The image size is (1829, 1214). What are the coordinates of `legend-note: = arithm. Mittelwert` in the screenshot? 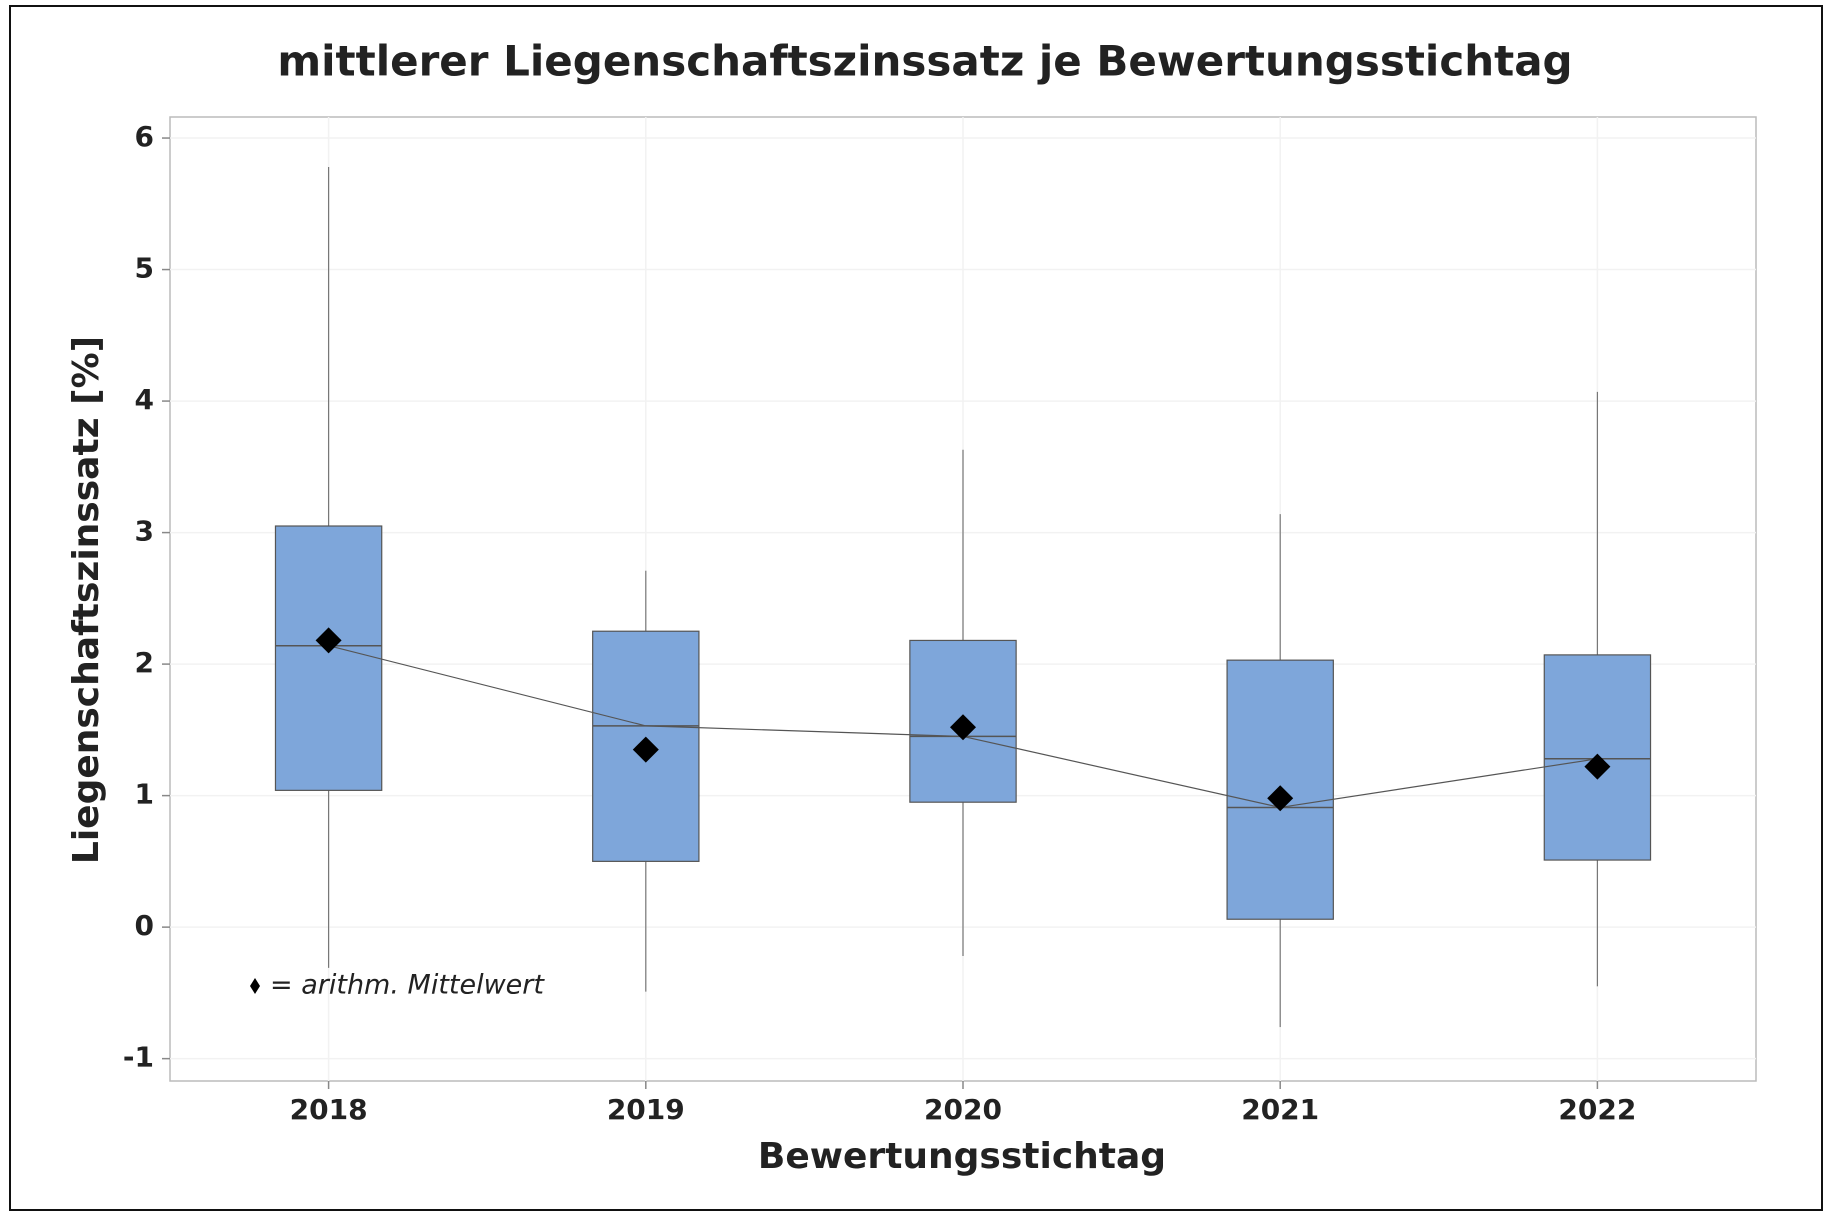 It's located at (407, 985).